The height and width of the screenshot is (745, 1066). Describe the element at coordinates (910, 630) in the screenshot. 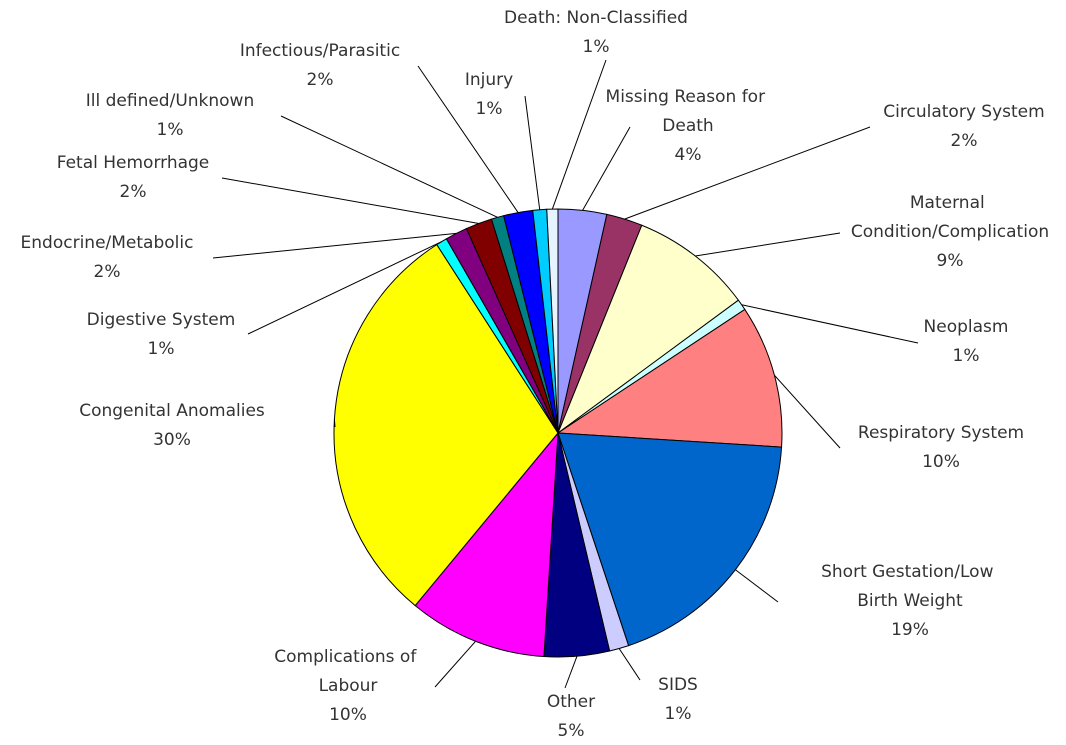

I see `value-label: 19%` at that location.